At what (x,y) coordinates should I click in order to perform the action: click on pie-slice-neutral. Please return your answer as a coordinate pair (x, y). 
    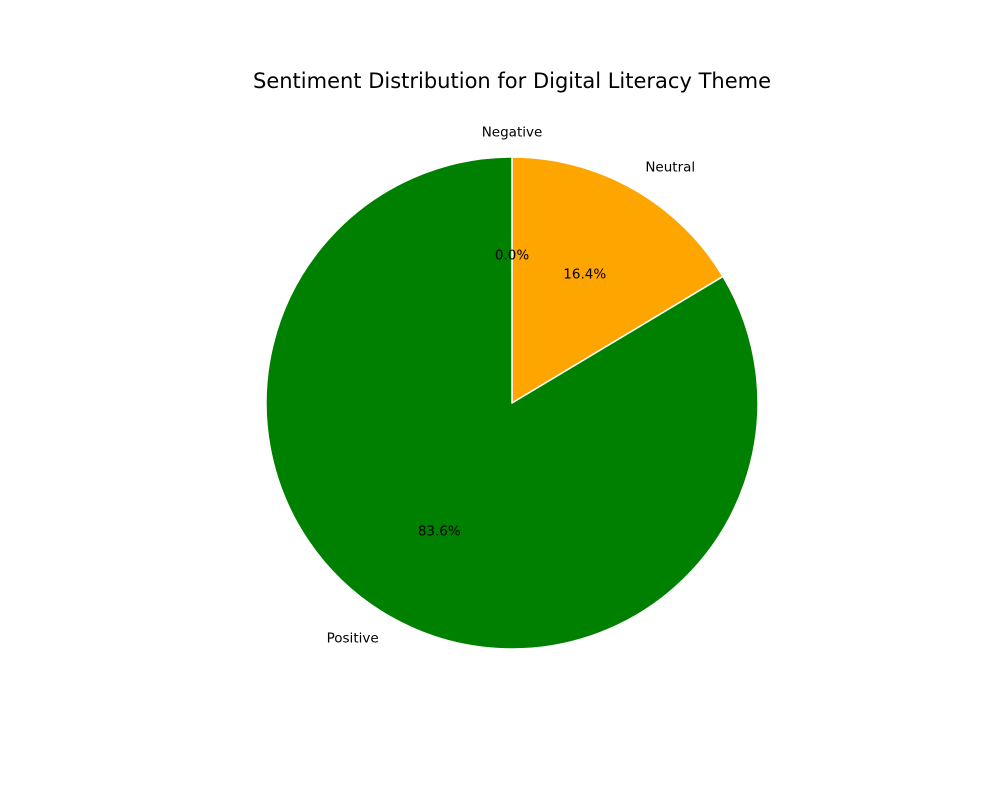
    Looking at the image, I should click on (617, 280).